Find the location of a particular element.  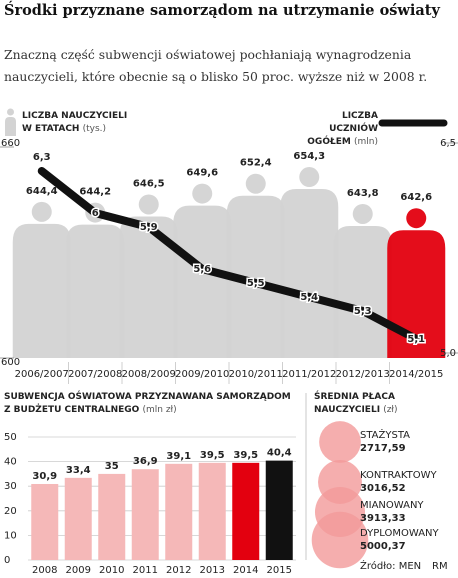

x-tick-label: 2008 is located at coordinates (44, 570).